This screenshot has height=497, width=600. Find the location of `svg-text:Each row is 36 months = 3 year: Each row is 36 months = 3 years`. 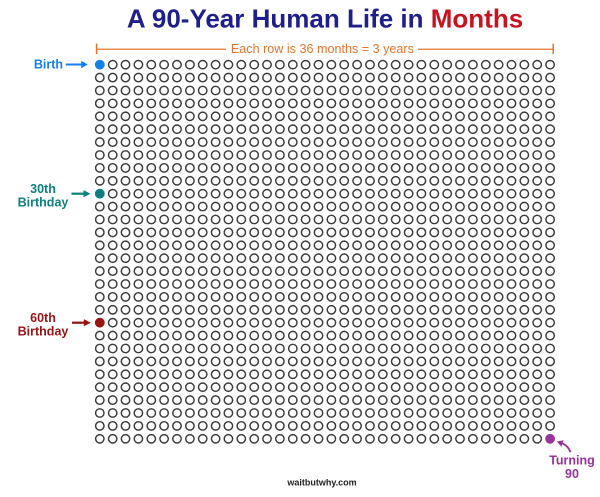

svg-text:Each row is 36 months = 3 year: Each row is 36 months = 3 years is located at coordinates (322, 49).